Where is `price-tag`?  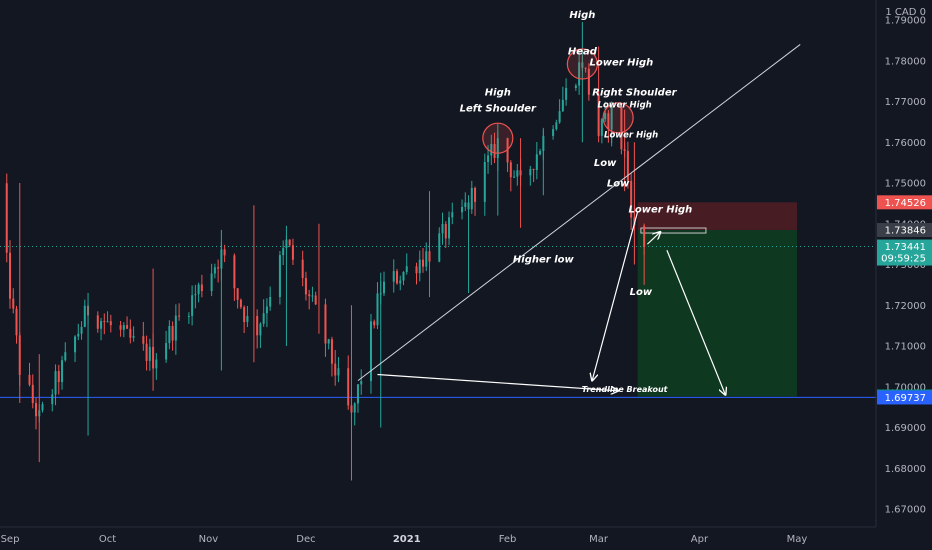 price-tag is located at coordinates (904, 252).